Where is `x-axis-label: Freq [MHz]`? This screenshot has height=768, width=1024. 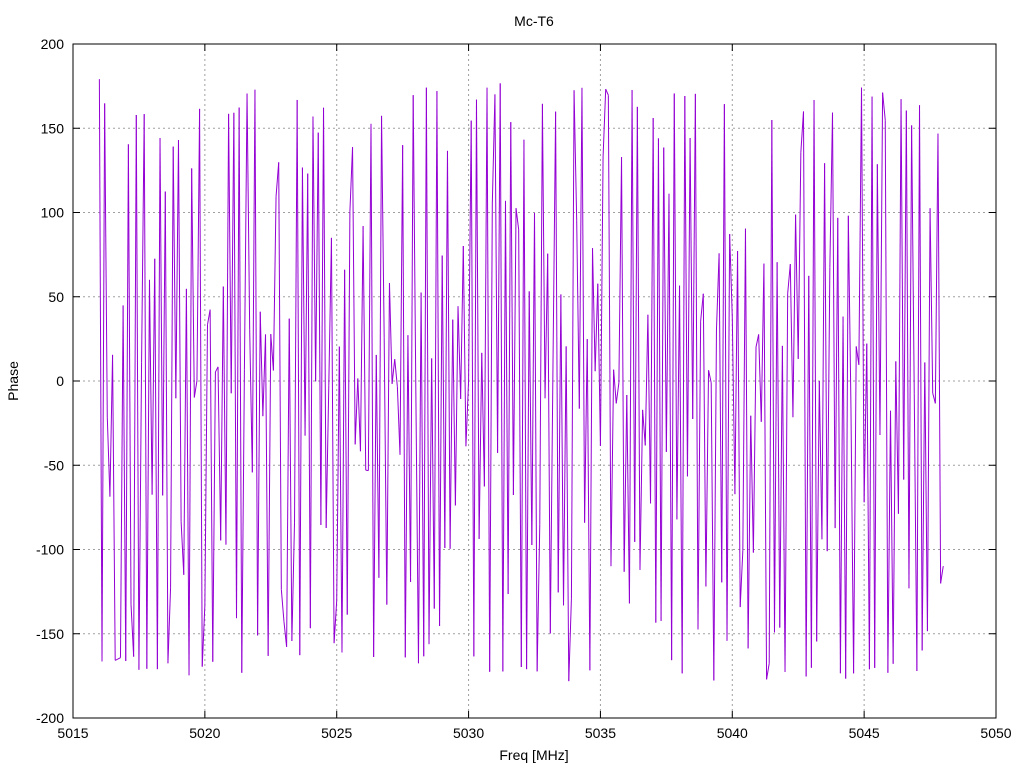 x-axis-label: Freq [MHz] is located at coordinates (533, 755).